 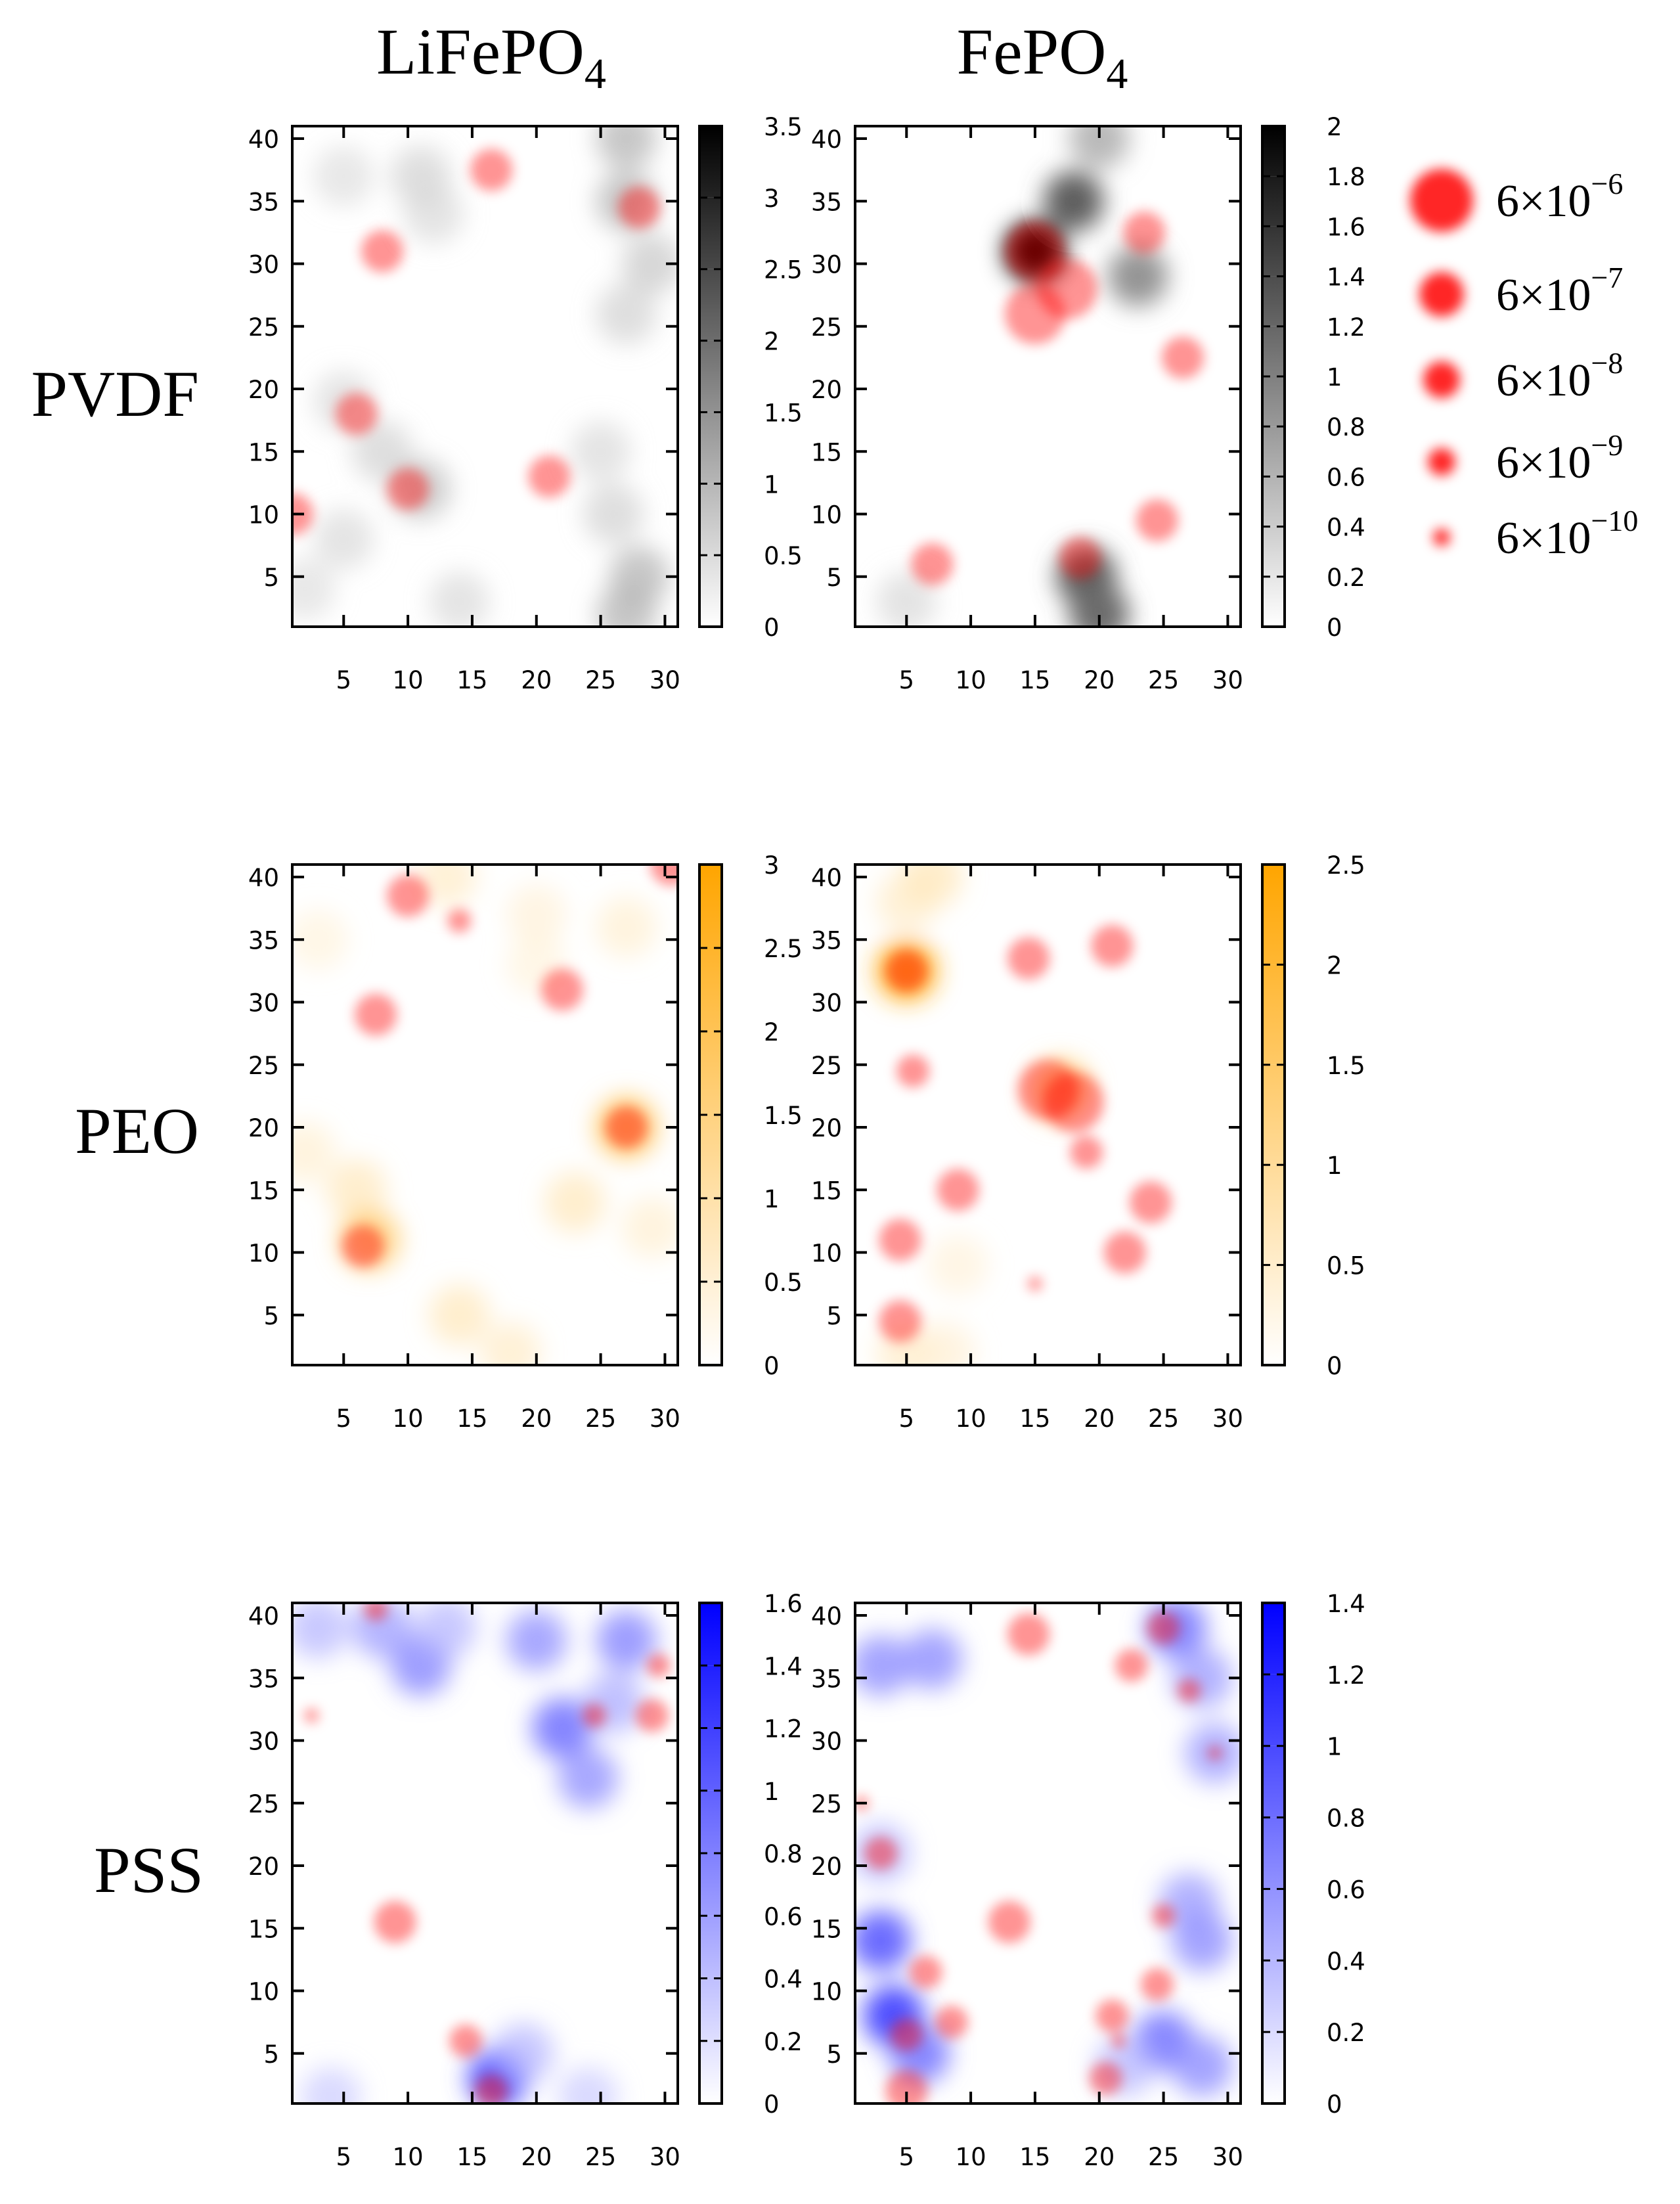 I want to click on legend-marker, so click(x=1441, y=462).